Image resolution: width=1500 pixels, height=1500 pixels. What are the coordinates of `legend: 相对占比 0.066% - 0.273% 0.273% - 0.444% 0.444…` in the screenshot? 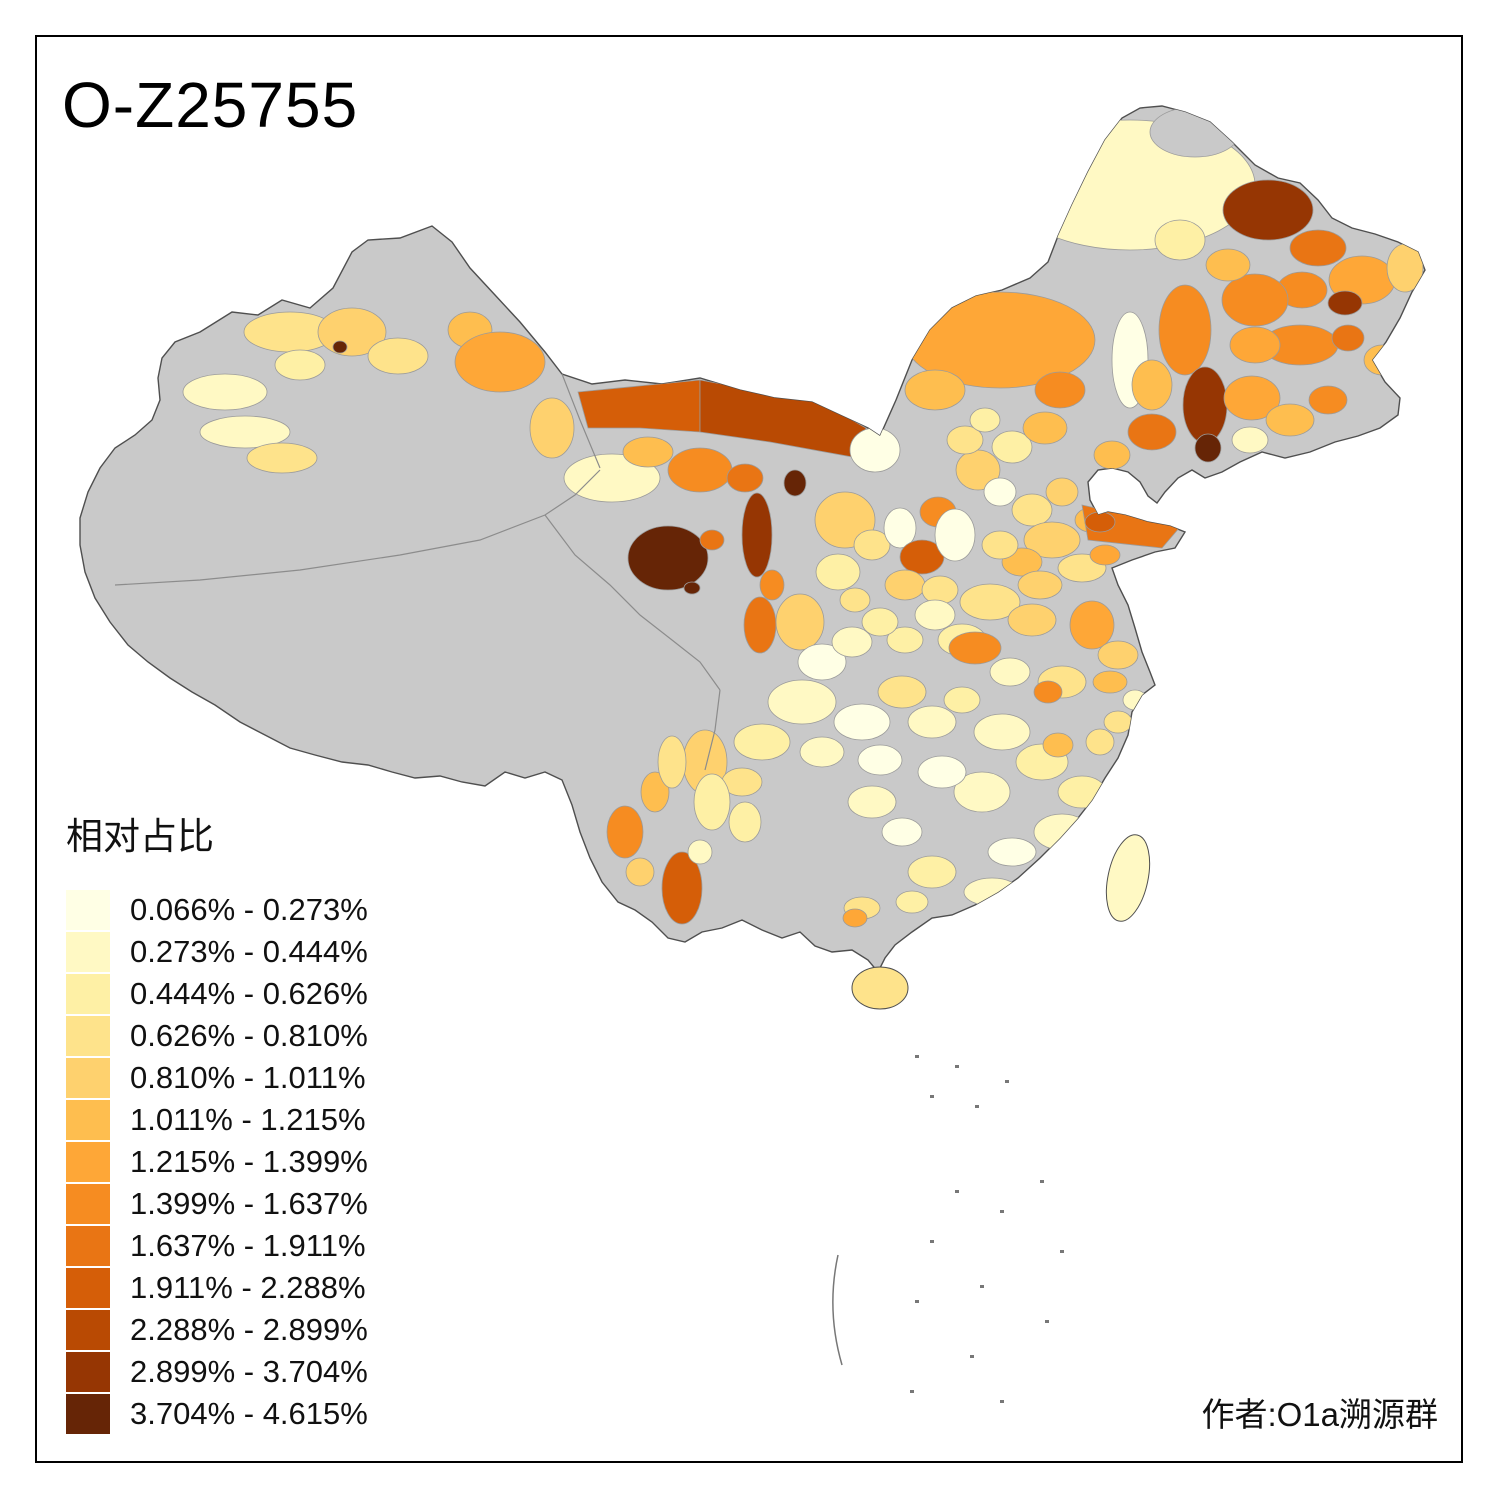 It's located at (246, 1121).